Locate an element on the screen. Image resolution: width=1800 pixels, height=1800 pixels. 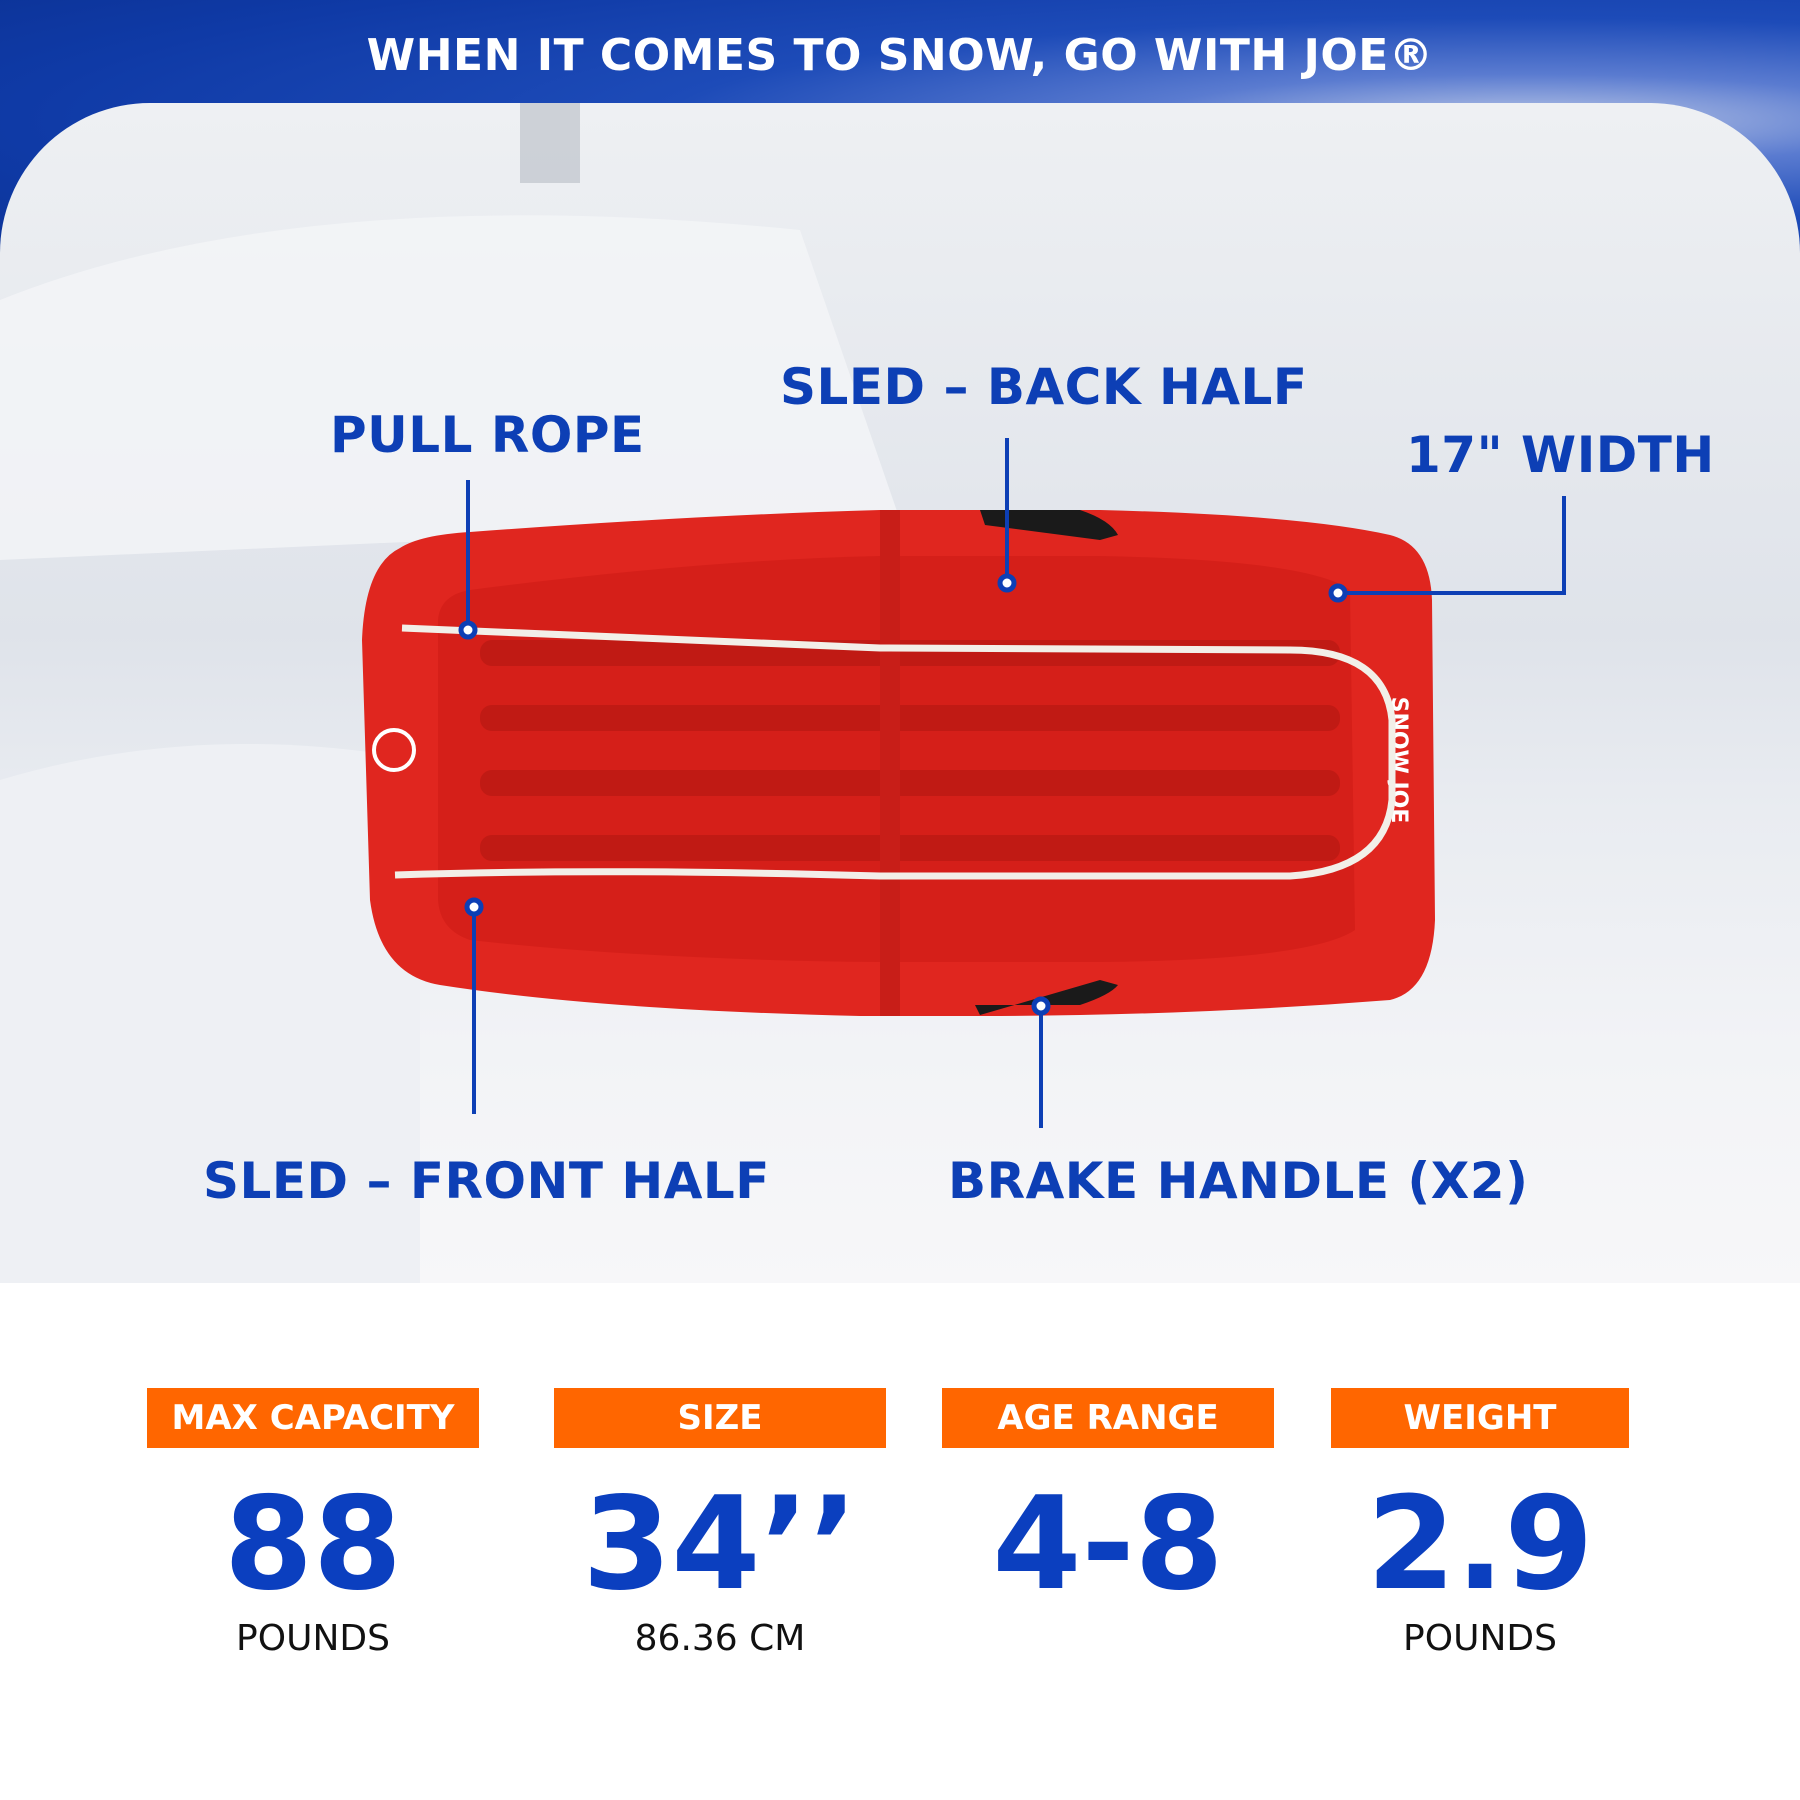
brand-logo-icon is located at coordinates (394, 750).